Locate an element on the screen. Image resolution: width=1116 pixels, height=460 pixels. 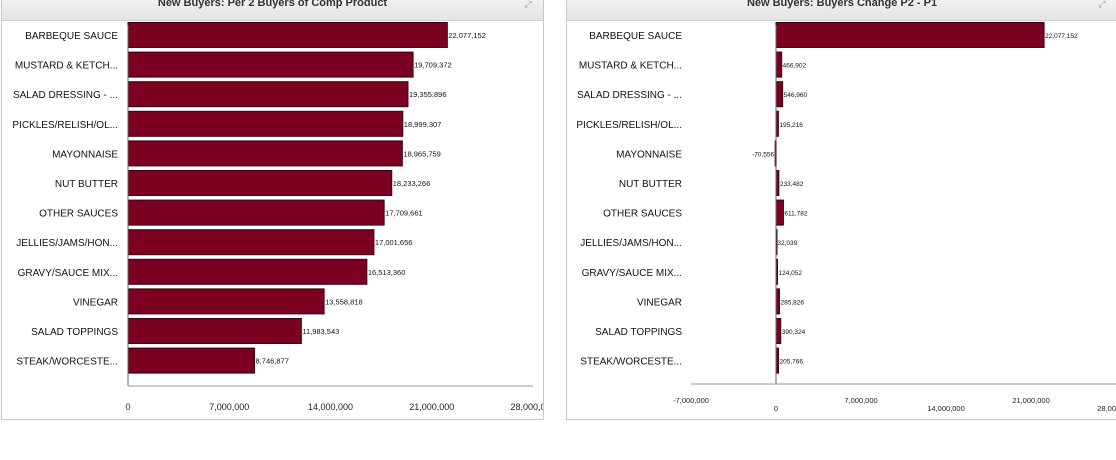
data-label: 11,983,543 is located at coordinates (320, 331).